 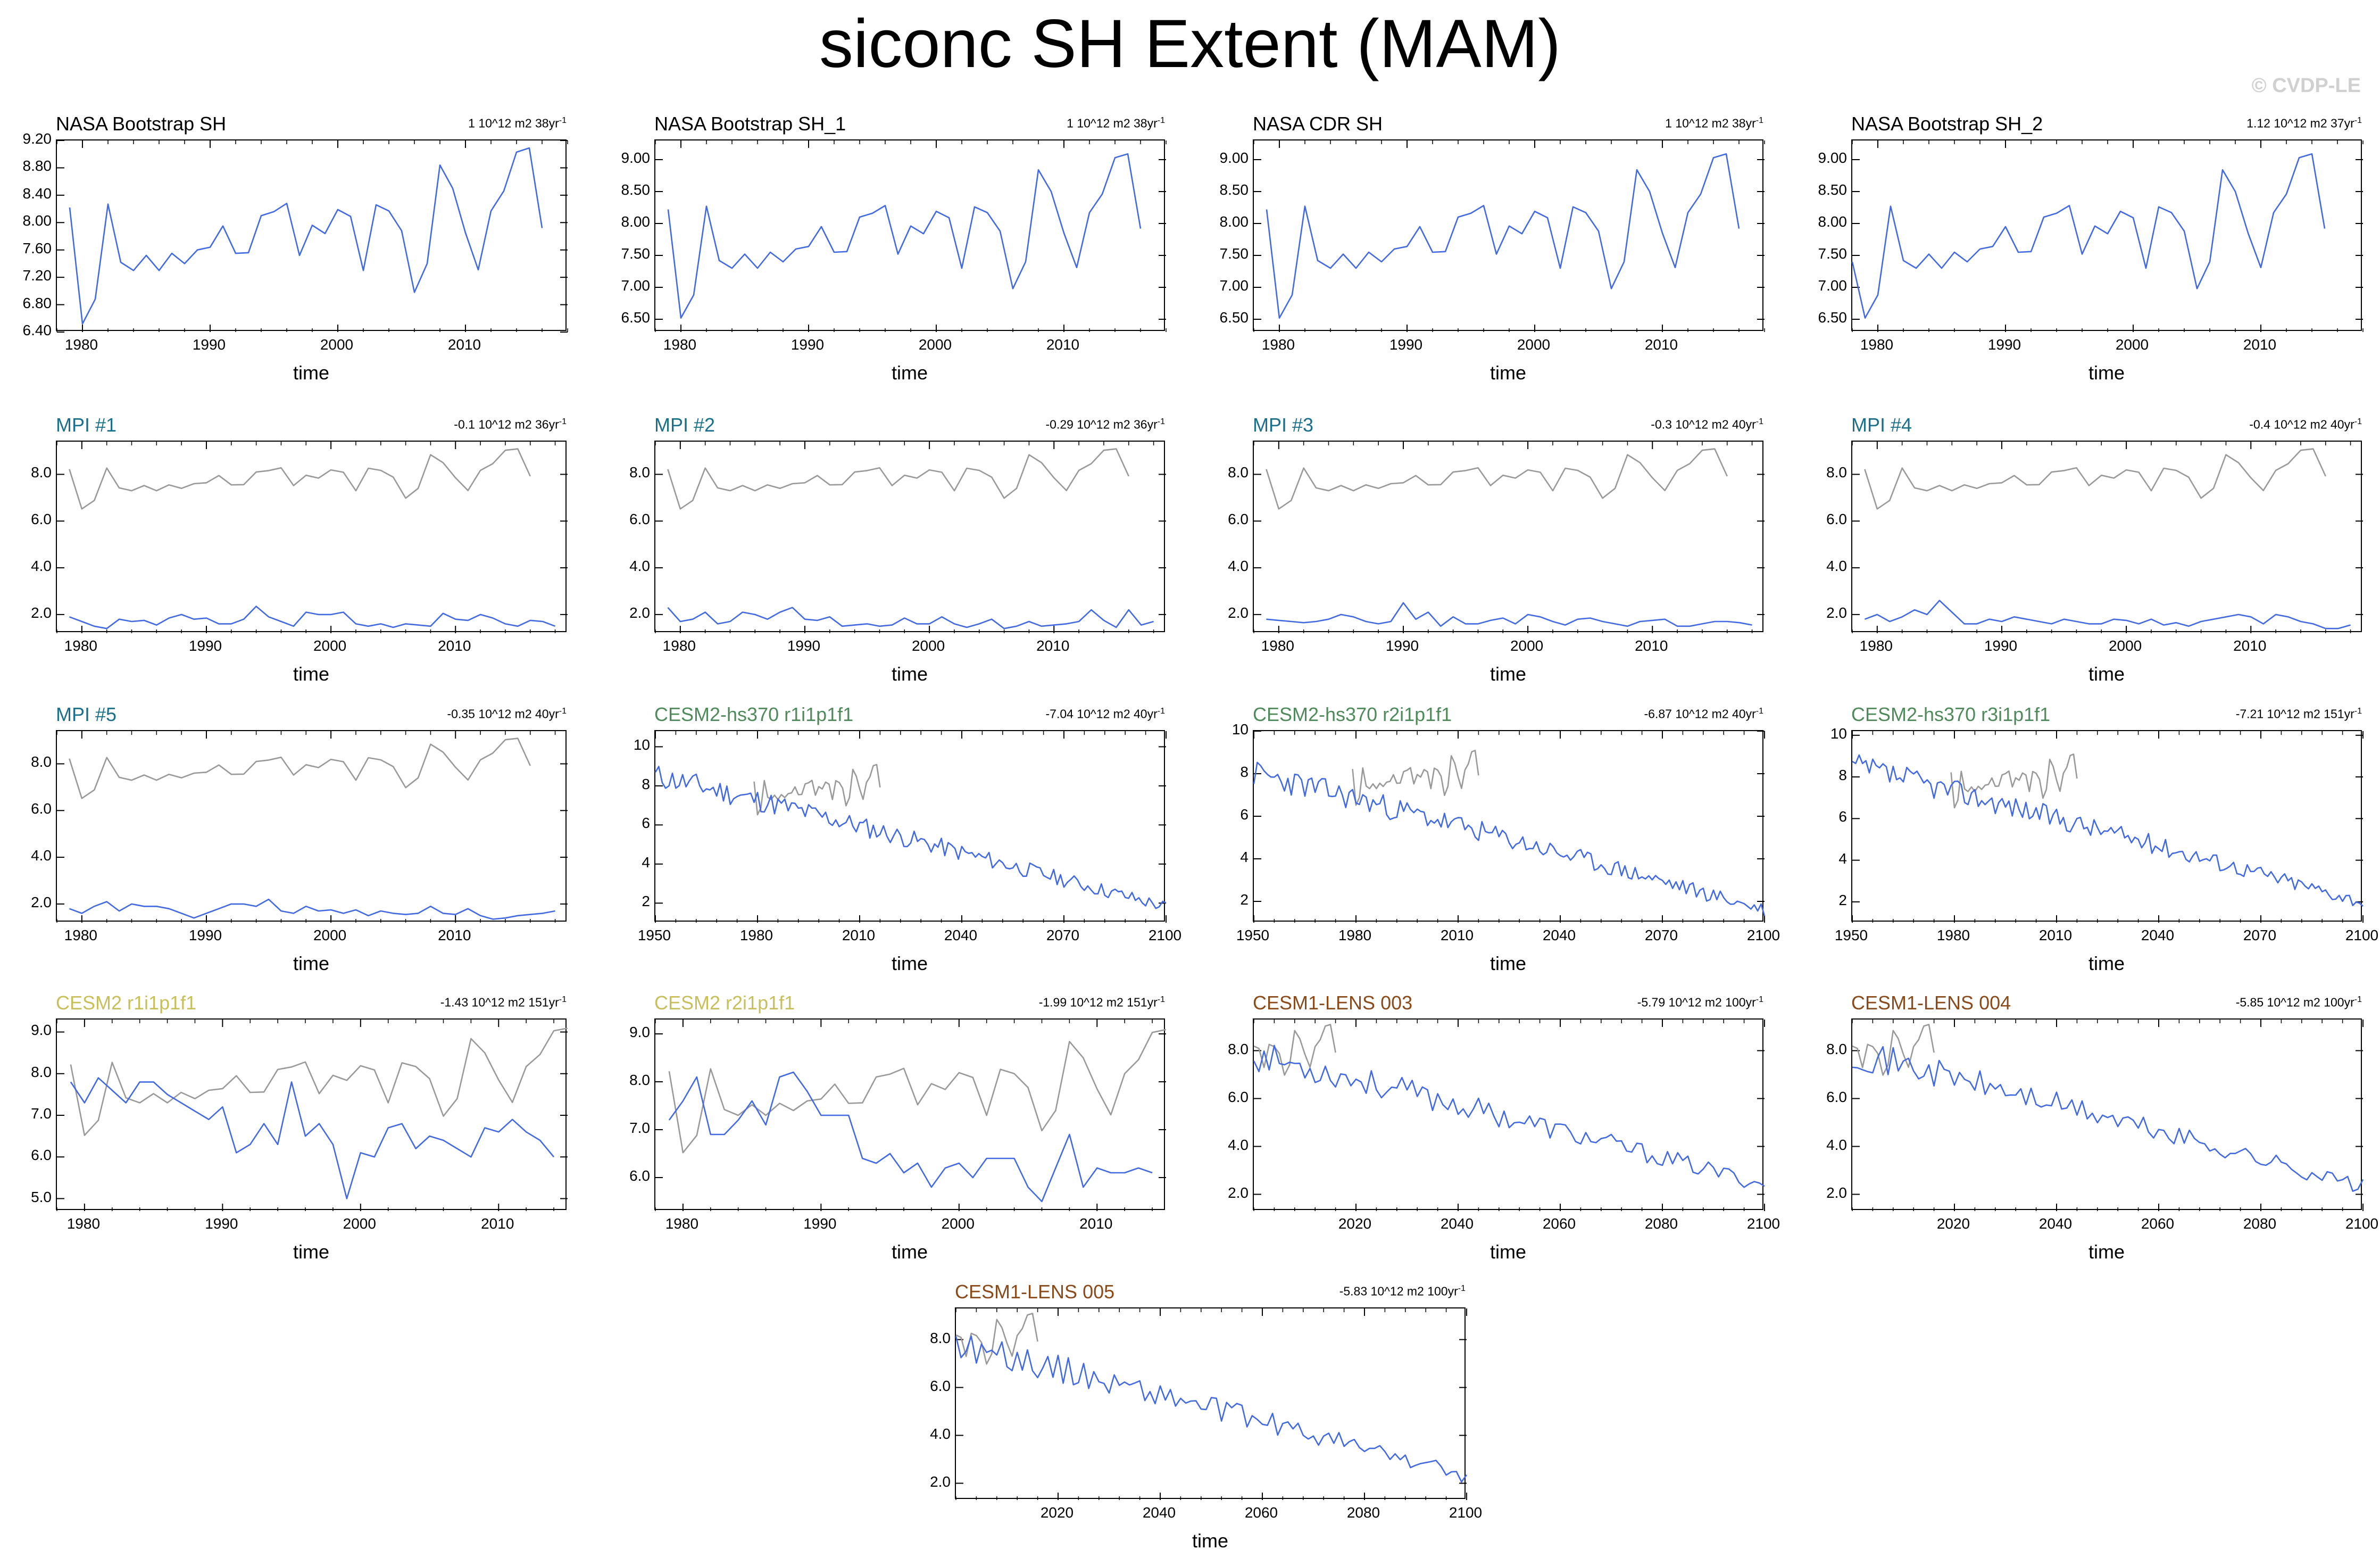 I want to click on y-tick-label: 6, so click(x=1842, y=817).